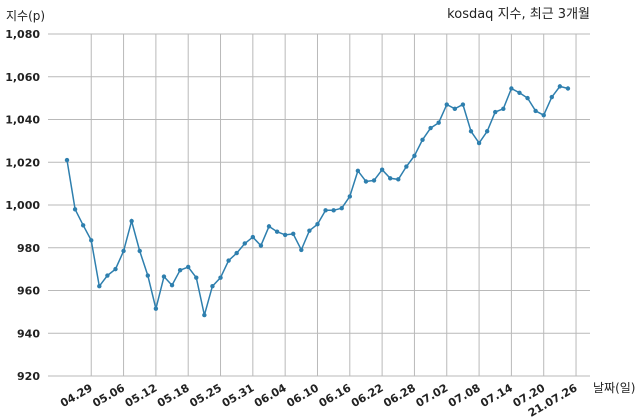  I want to click on x-tick-label: 05.06, so click(108, 395).